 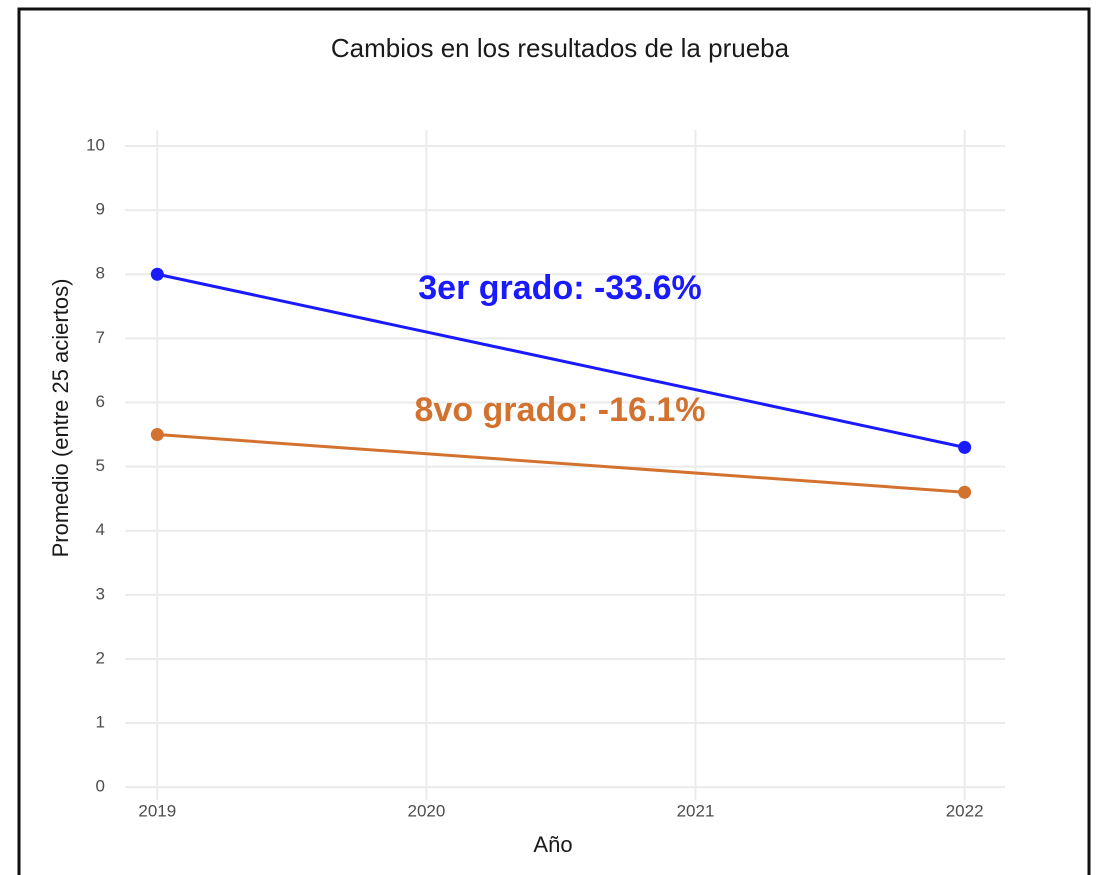 What do you see at coordinates (559, 288) in the screenshot?
I see `annotation: 3er grado: -33.6%` at bounding box center [559, 288].